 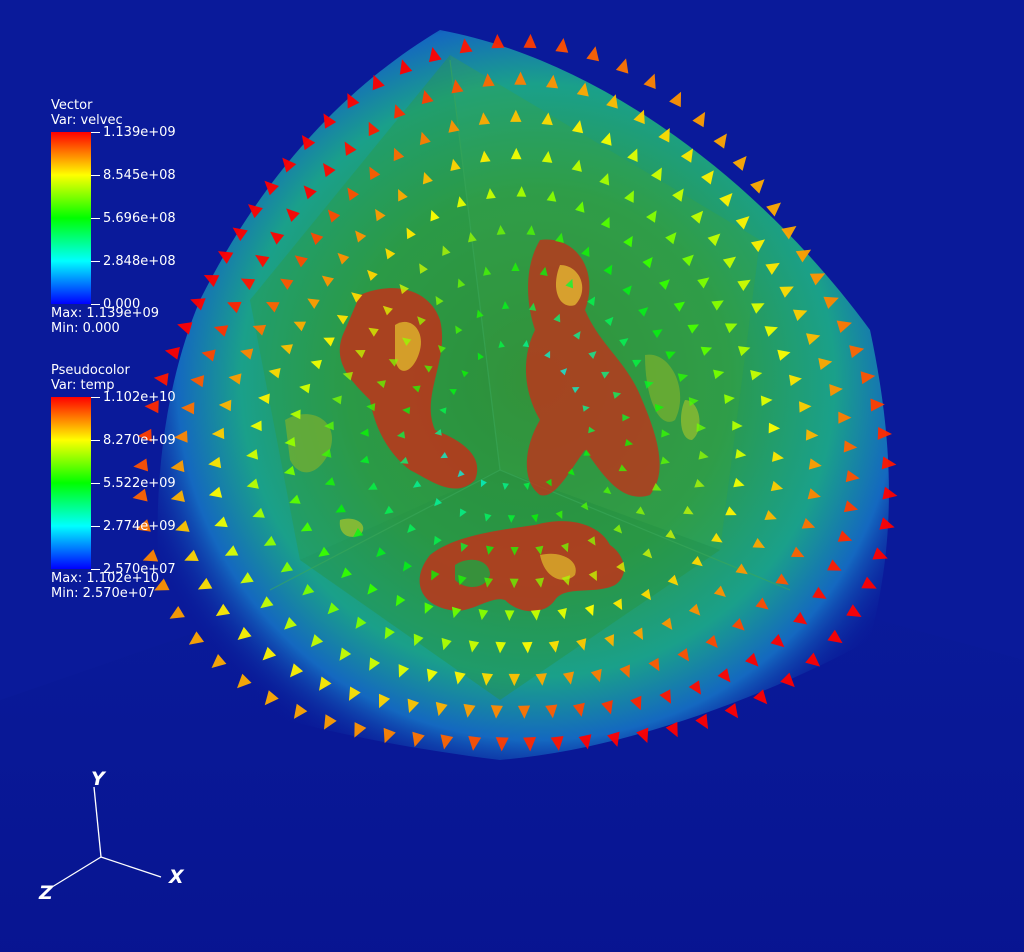 I want to click on vector-legend-title: Vector, so click(x=72, y=105).